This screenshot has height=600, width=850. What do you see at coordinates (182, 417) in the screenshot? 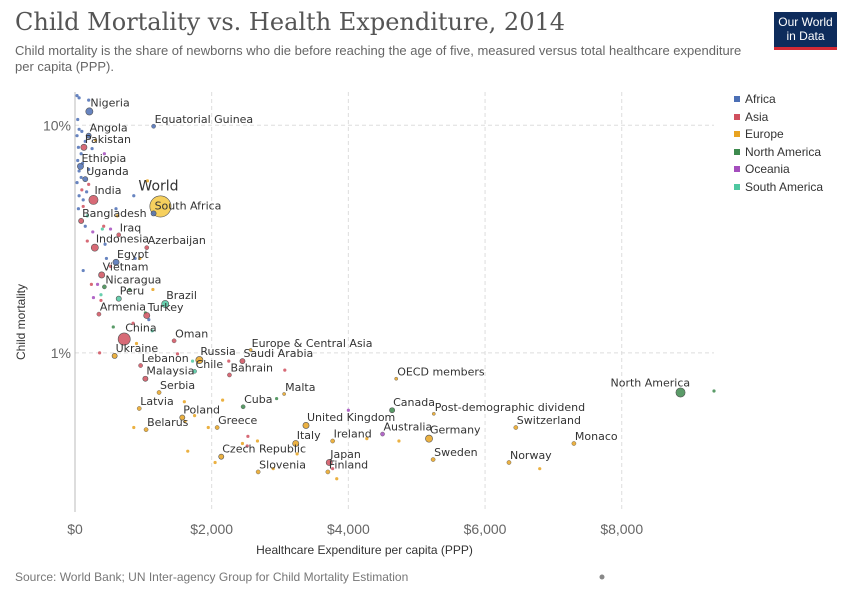
I see `data-point-poland` at bounding box center [182, 417].